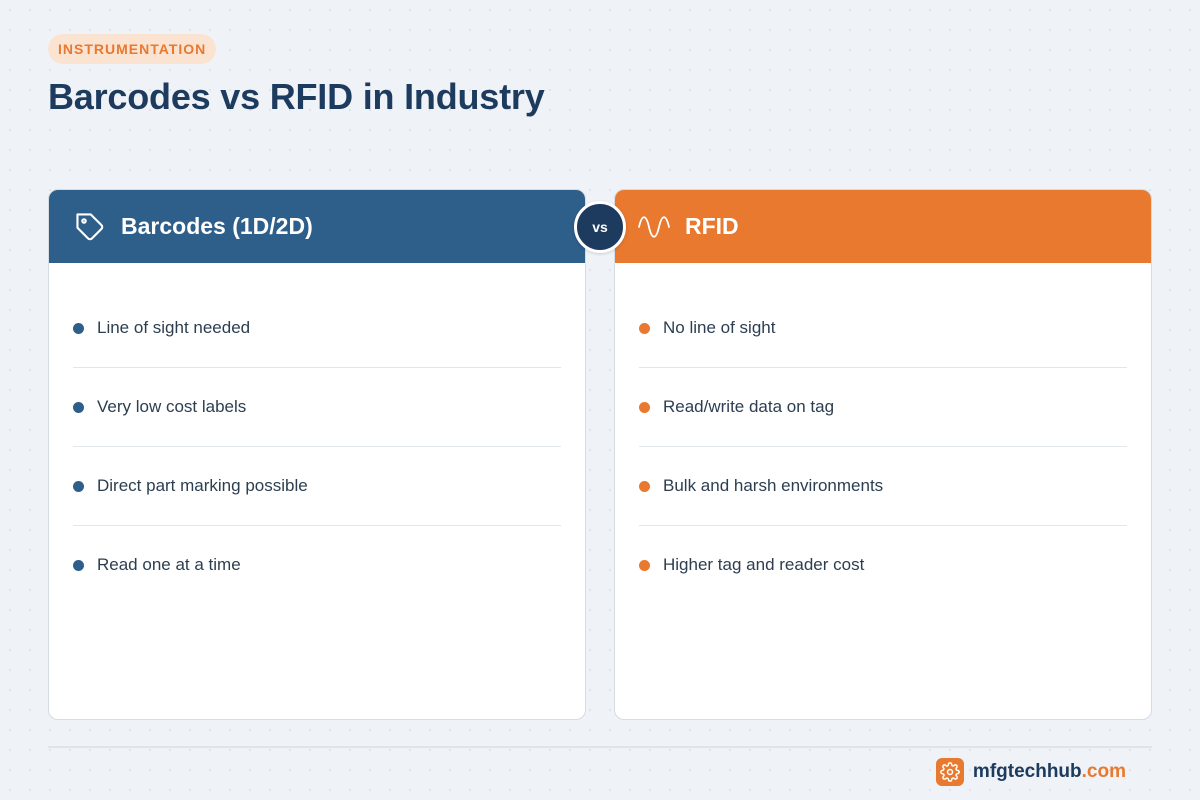 The image size is (1200, 800). I want to click on list-item: Line of sight needed, so click(317, 328).